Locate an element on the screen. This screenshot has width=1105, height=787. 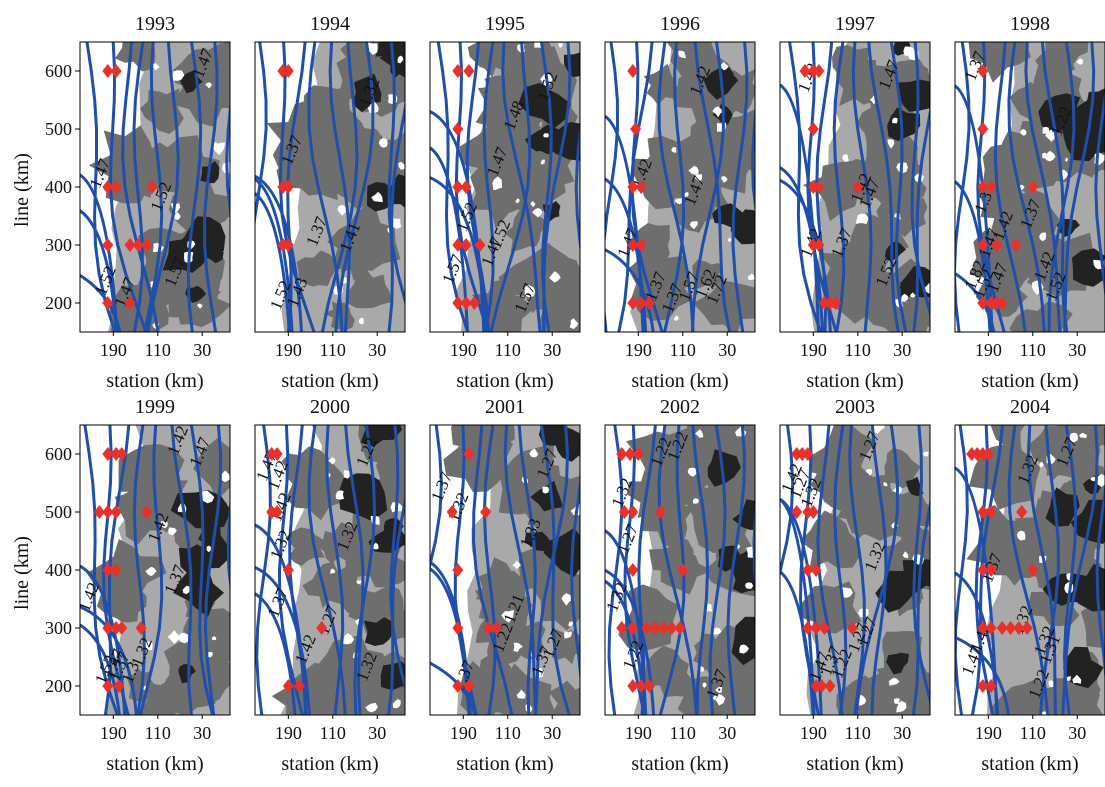
dark-patch is located at coordinates (564, 141).